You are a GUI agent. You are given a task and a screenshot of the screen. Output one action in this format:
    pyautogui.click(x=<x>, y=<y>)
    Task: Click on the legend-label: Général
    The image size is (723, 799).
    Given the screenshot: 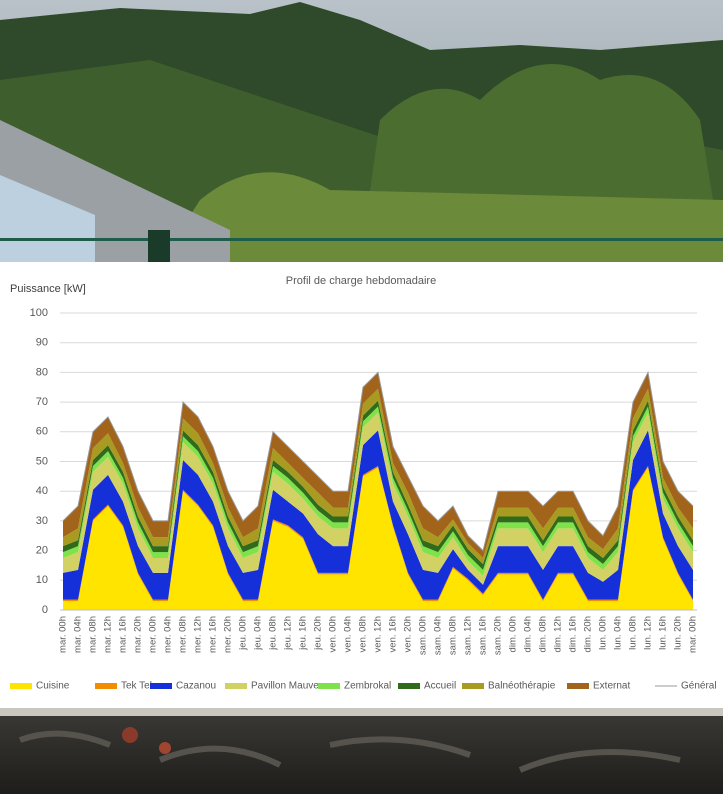 What is the action you would take?
    pyautogui.click(x=699, y=686)
    